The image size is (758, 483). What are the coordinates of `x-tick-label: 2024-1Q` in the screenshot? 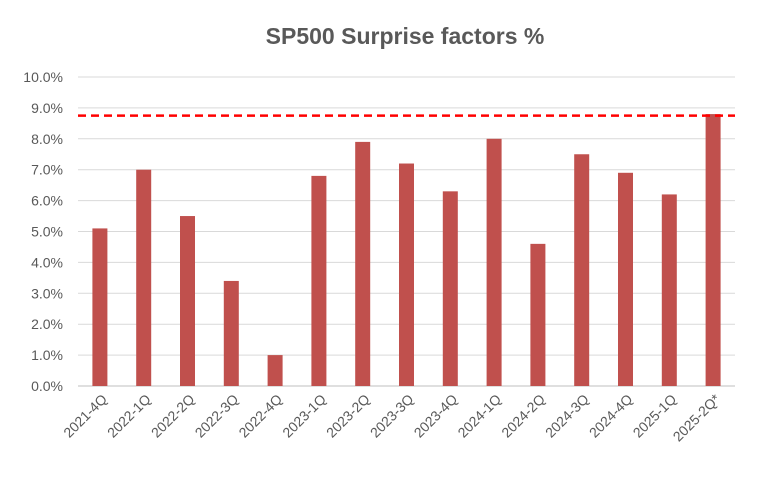 It's located at (479, 416).